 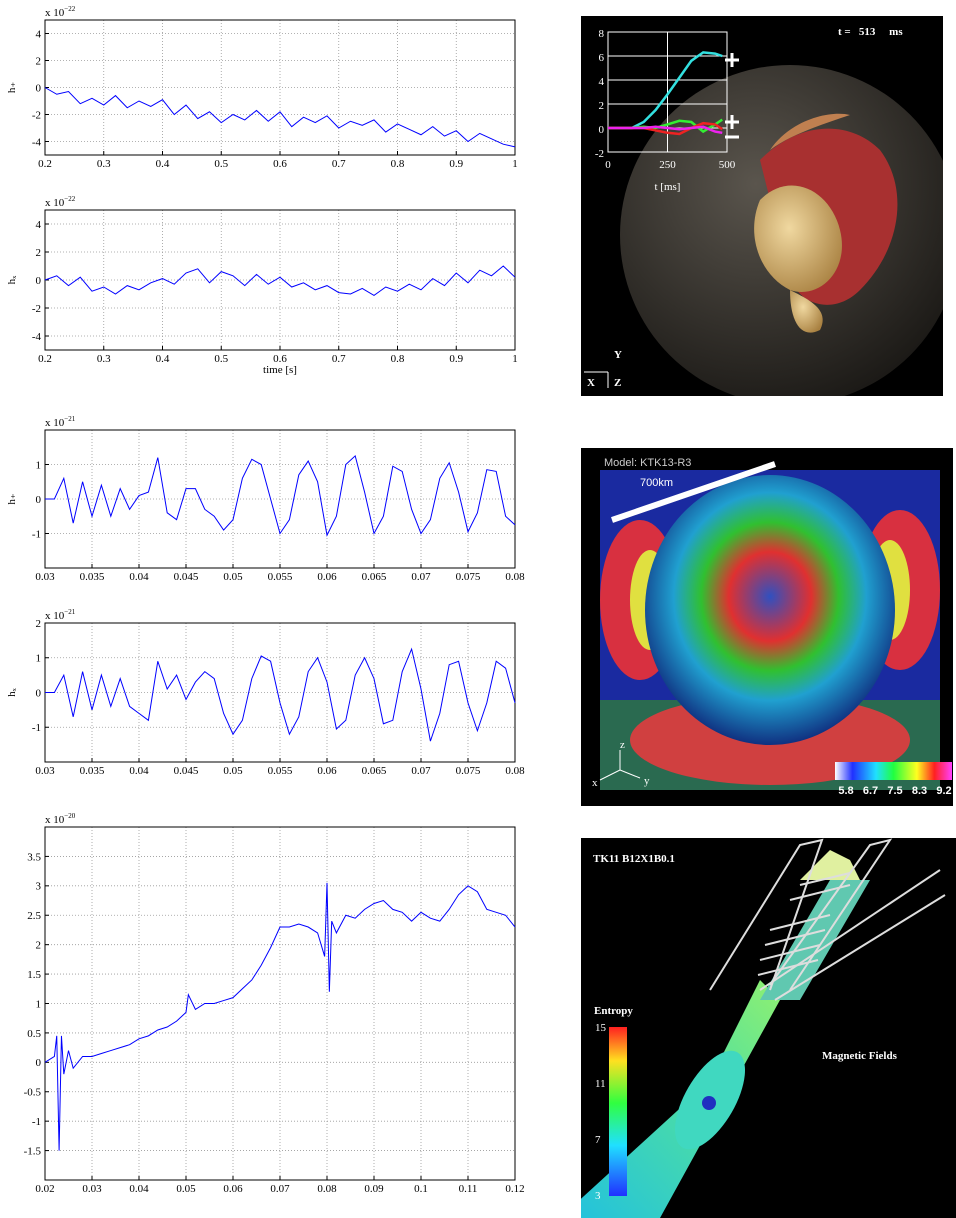 What do you see at coordinates (39, 887) in the screenshot?
I see `y-tick-label: 3` at bounding box center [39, 887].